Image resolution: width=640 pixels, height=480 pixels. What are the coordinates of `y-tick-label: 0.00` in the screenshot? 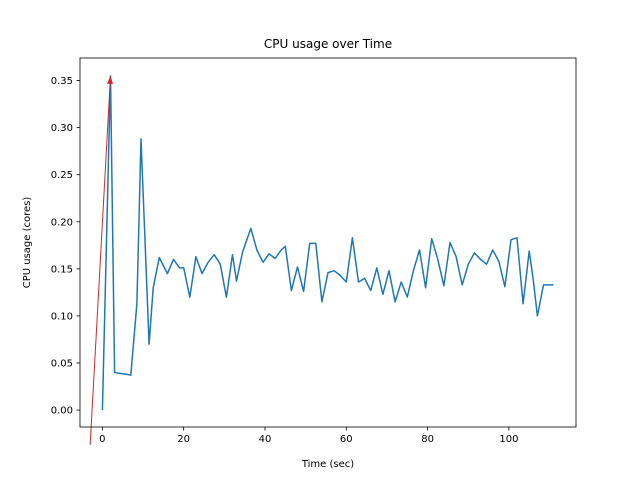 It's located at (62, 411).